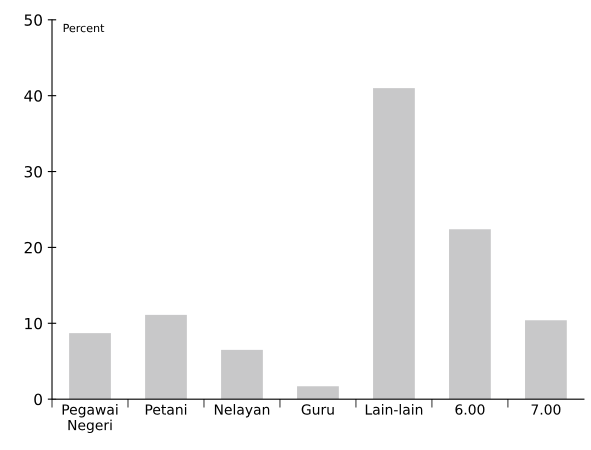 Image resolution: width=591 pixels, height=450 pixels. I want to click on x-tick-label: Nelayan, so click(242, 411).